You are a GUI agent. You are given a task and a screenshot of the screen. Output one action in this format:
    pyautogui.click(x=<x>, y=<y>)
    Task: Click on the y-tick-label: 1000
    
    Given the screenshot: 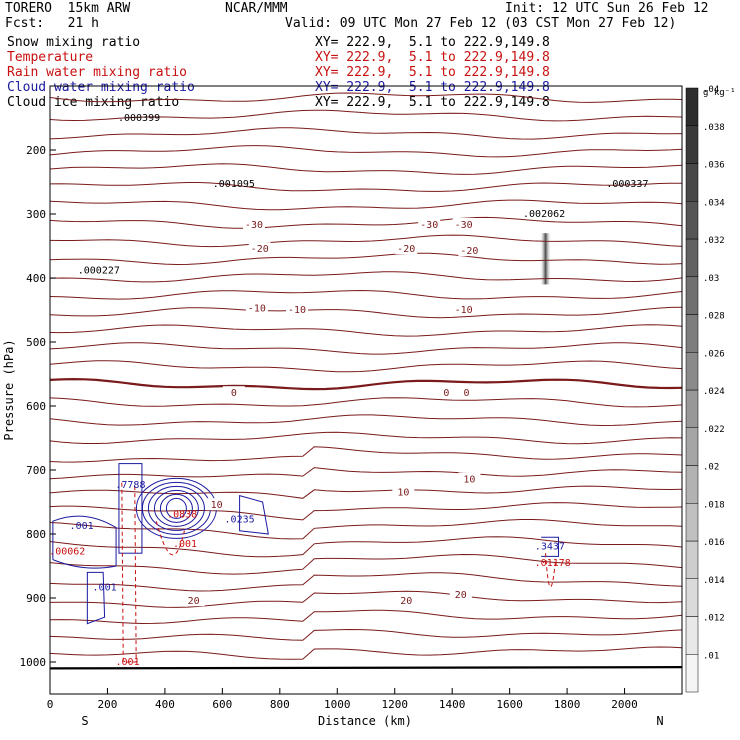 What is the action you would take?
    pyautogui.click(x=33, y=662)
    